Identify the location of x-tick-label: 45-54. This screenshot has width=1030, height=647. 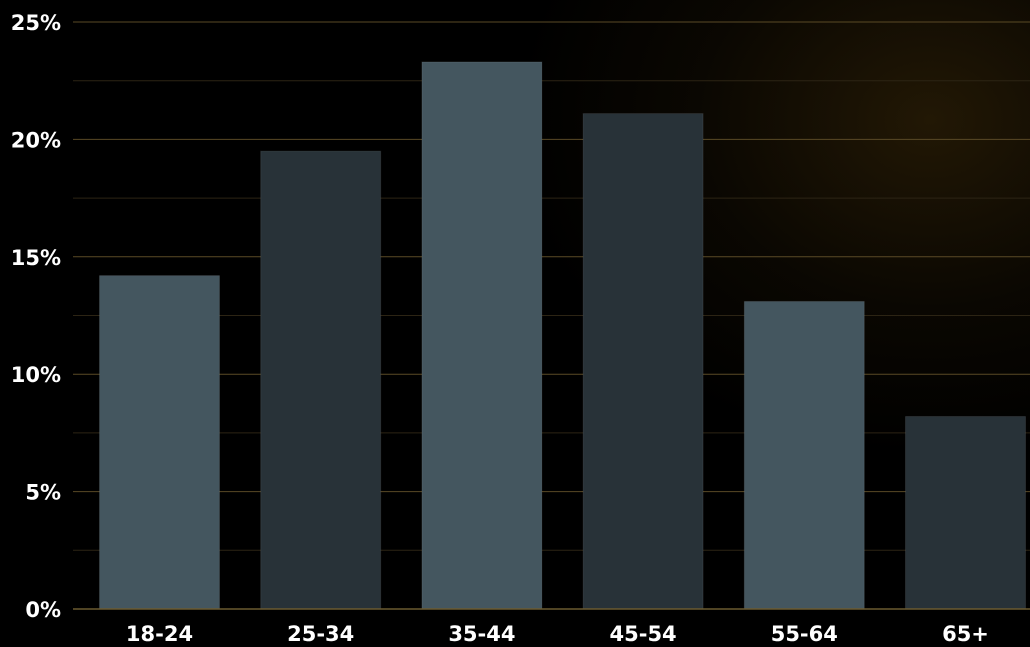
(643, 634).